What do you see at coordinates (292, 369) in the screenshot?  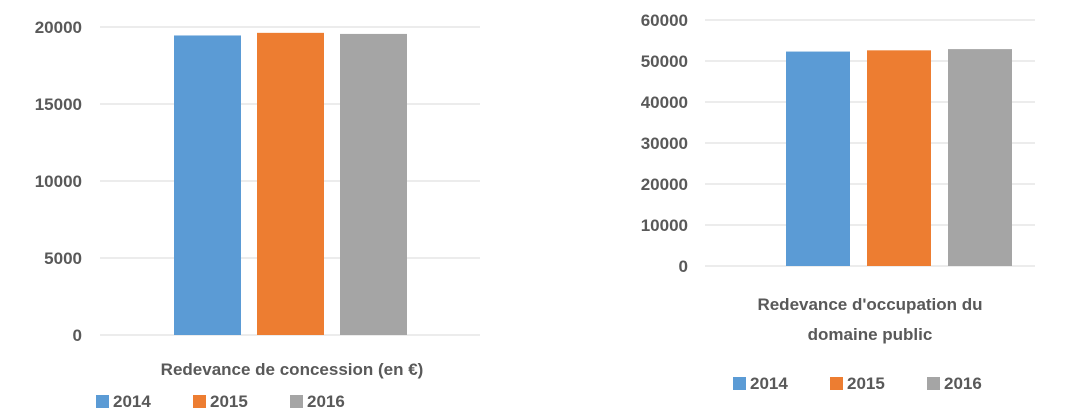 I see `chart1-category-label: Redevance de concession (en €)` at bounding box center [292, 369].